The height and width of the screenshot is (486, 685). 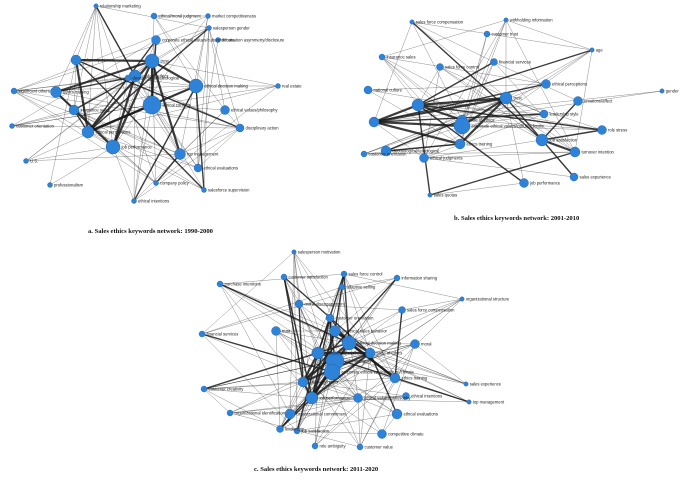 What do you see at coordinates (462, 299) in the screenshot?
I see `node-organizational-structure` at bounding box center [462, 299].